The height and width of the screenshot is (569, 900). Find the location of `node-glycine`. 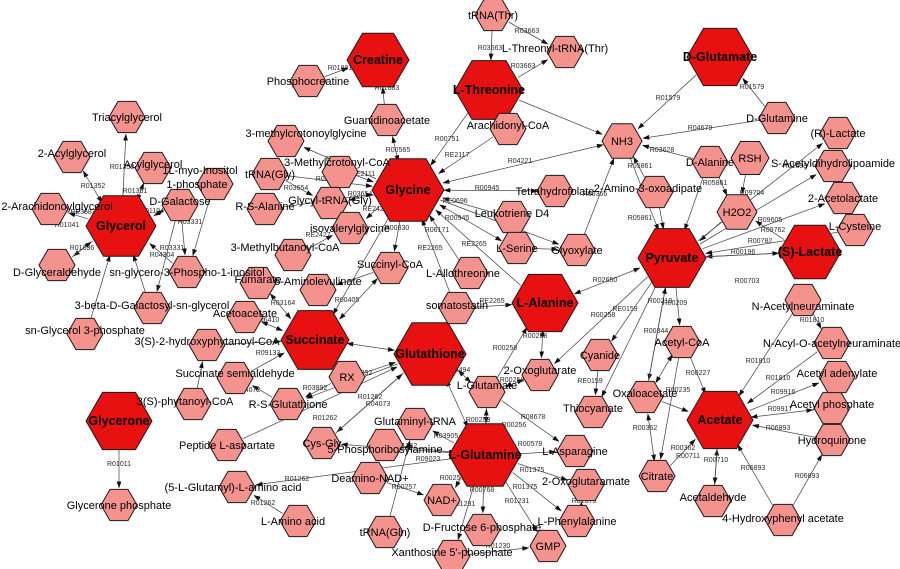

node-glycine is located at coordinates (408, 190).